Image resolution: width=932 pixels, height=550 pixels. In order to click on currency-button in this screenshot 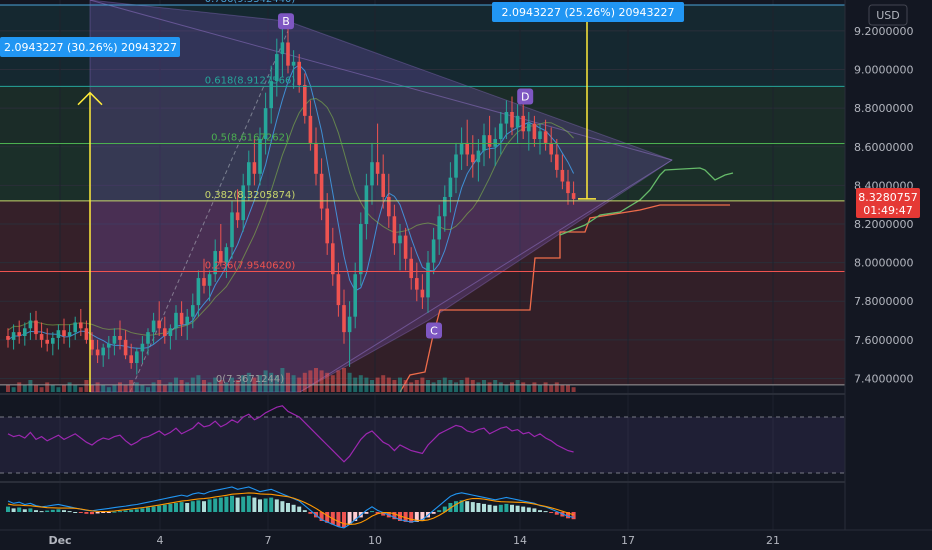, I will do `click(888, 15)`.